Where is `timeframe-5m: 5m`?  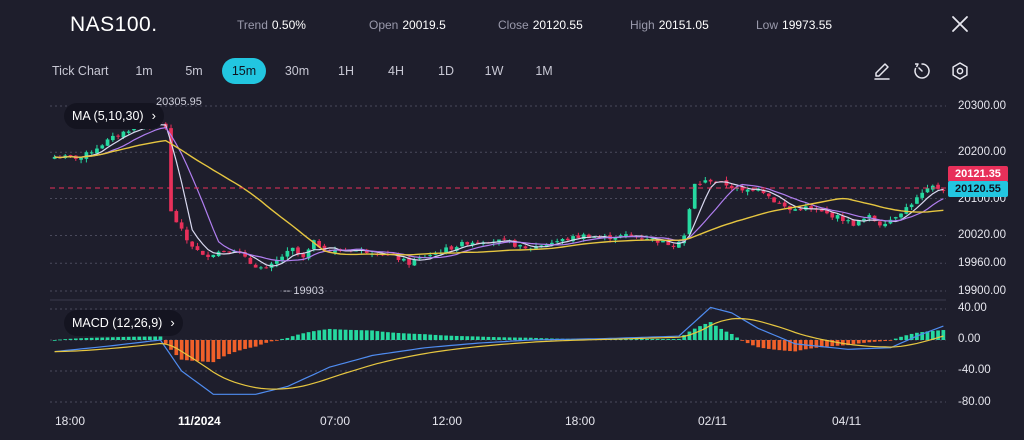
timeframe-5m: 5m is located at coordinates (194, 71).